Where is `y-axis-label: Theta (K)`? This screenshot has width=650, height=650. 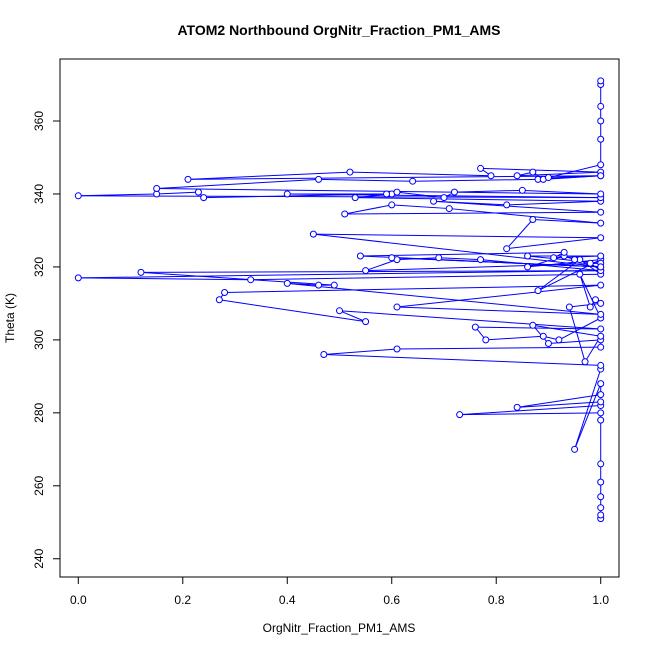 y-axis-label: Theta (K) is located at coordinates (10, 318).